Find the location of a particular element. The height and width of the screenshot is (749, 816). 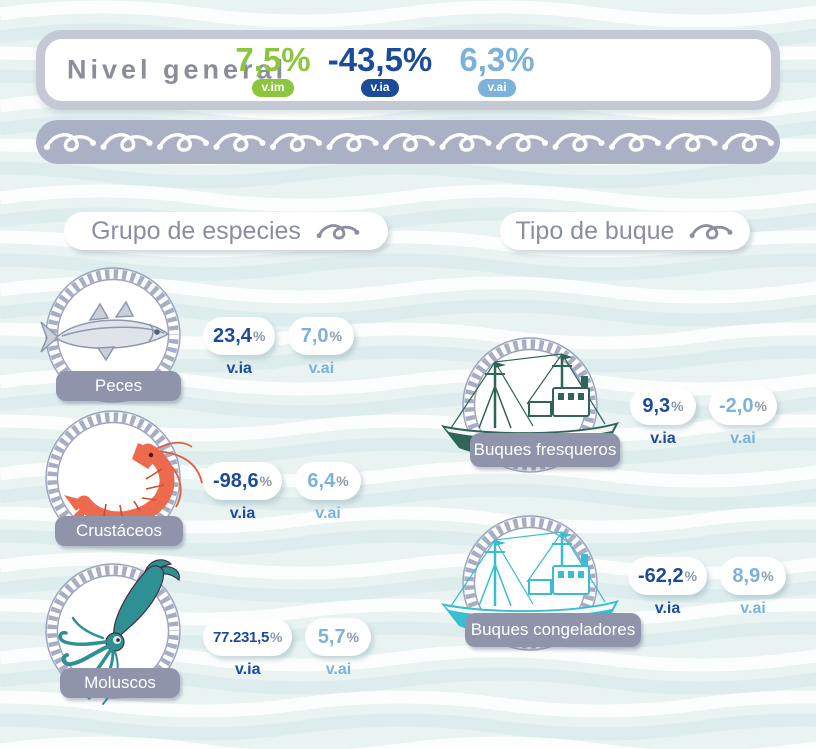

rope-band is located at coordinates (408, 142).